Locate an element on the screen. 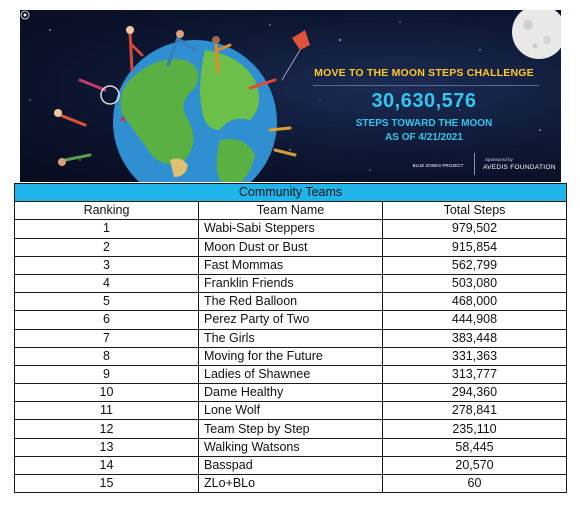 The image size is (580, 517). team-name-cell: The Girls is located at coordinates (290, 338).